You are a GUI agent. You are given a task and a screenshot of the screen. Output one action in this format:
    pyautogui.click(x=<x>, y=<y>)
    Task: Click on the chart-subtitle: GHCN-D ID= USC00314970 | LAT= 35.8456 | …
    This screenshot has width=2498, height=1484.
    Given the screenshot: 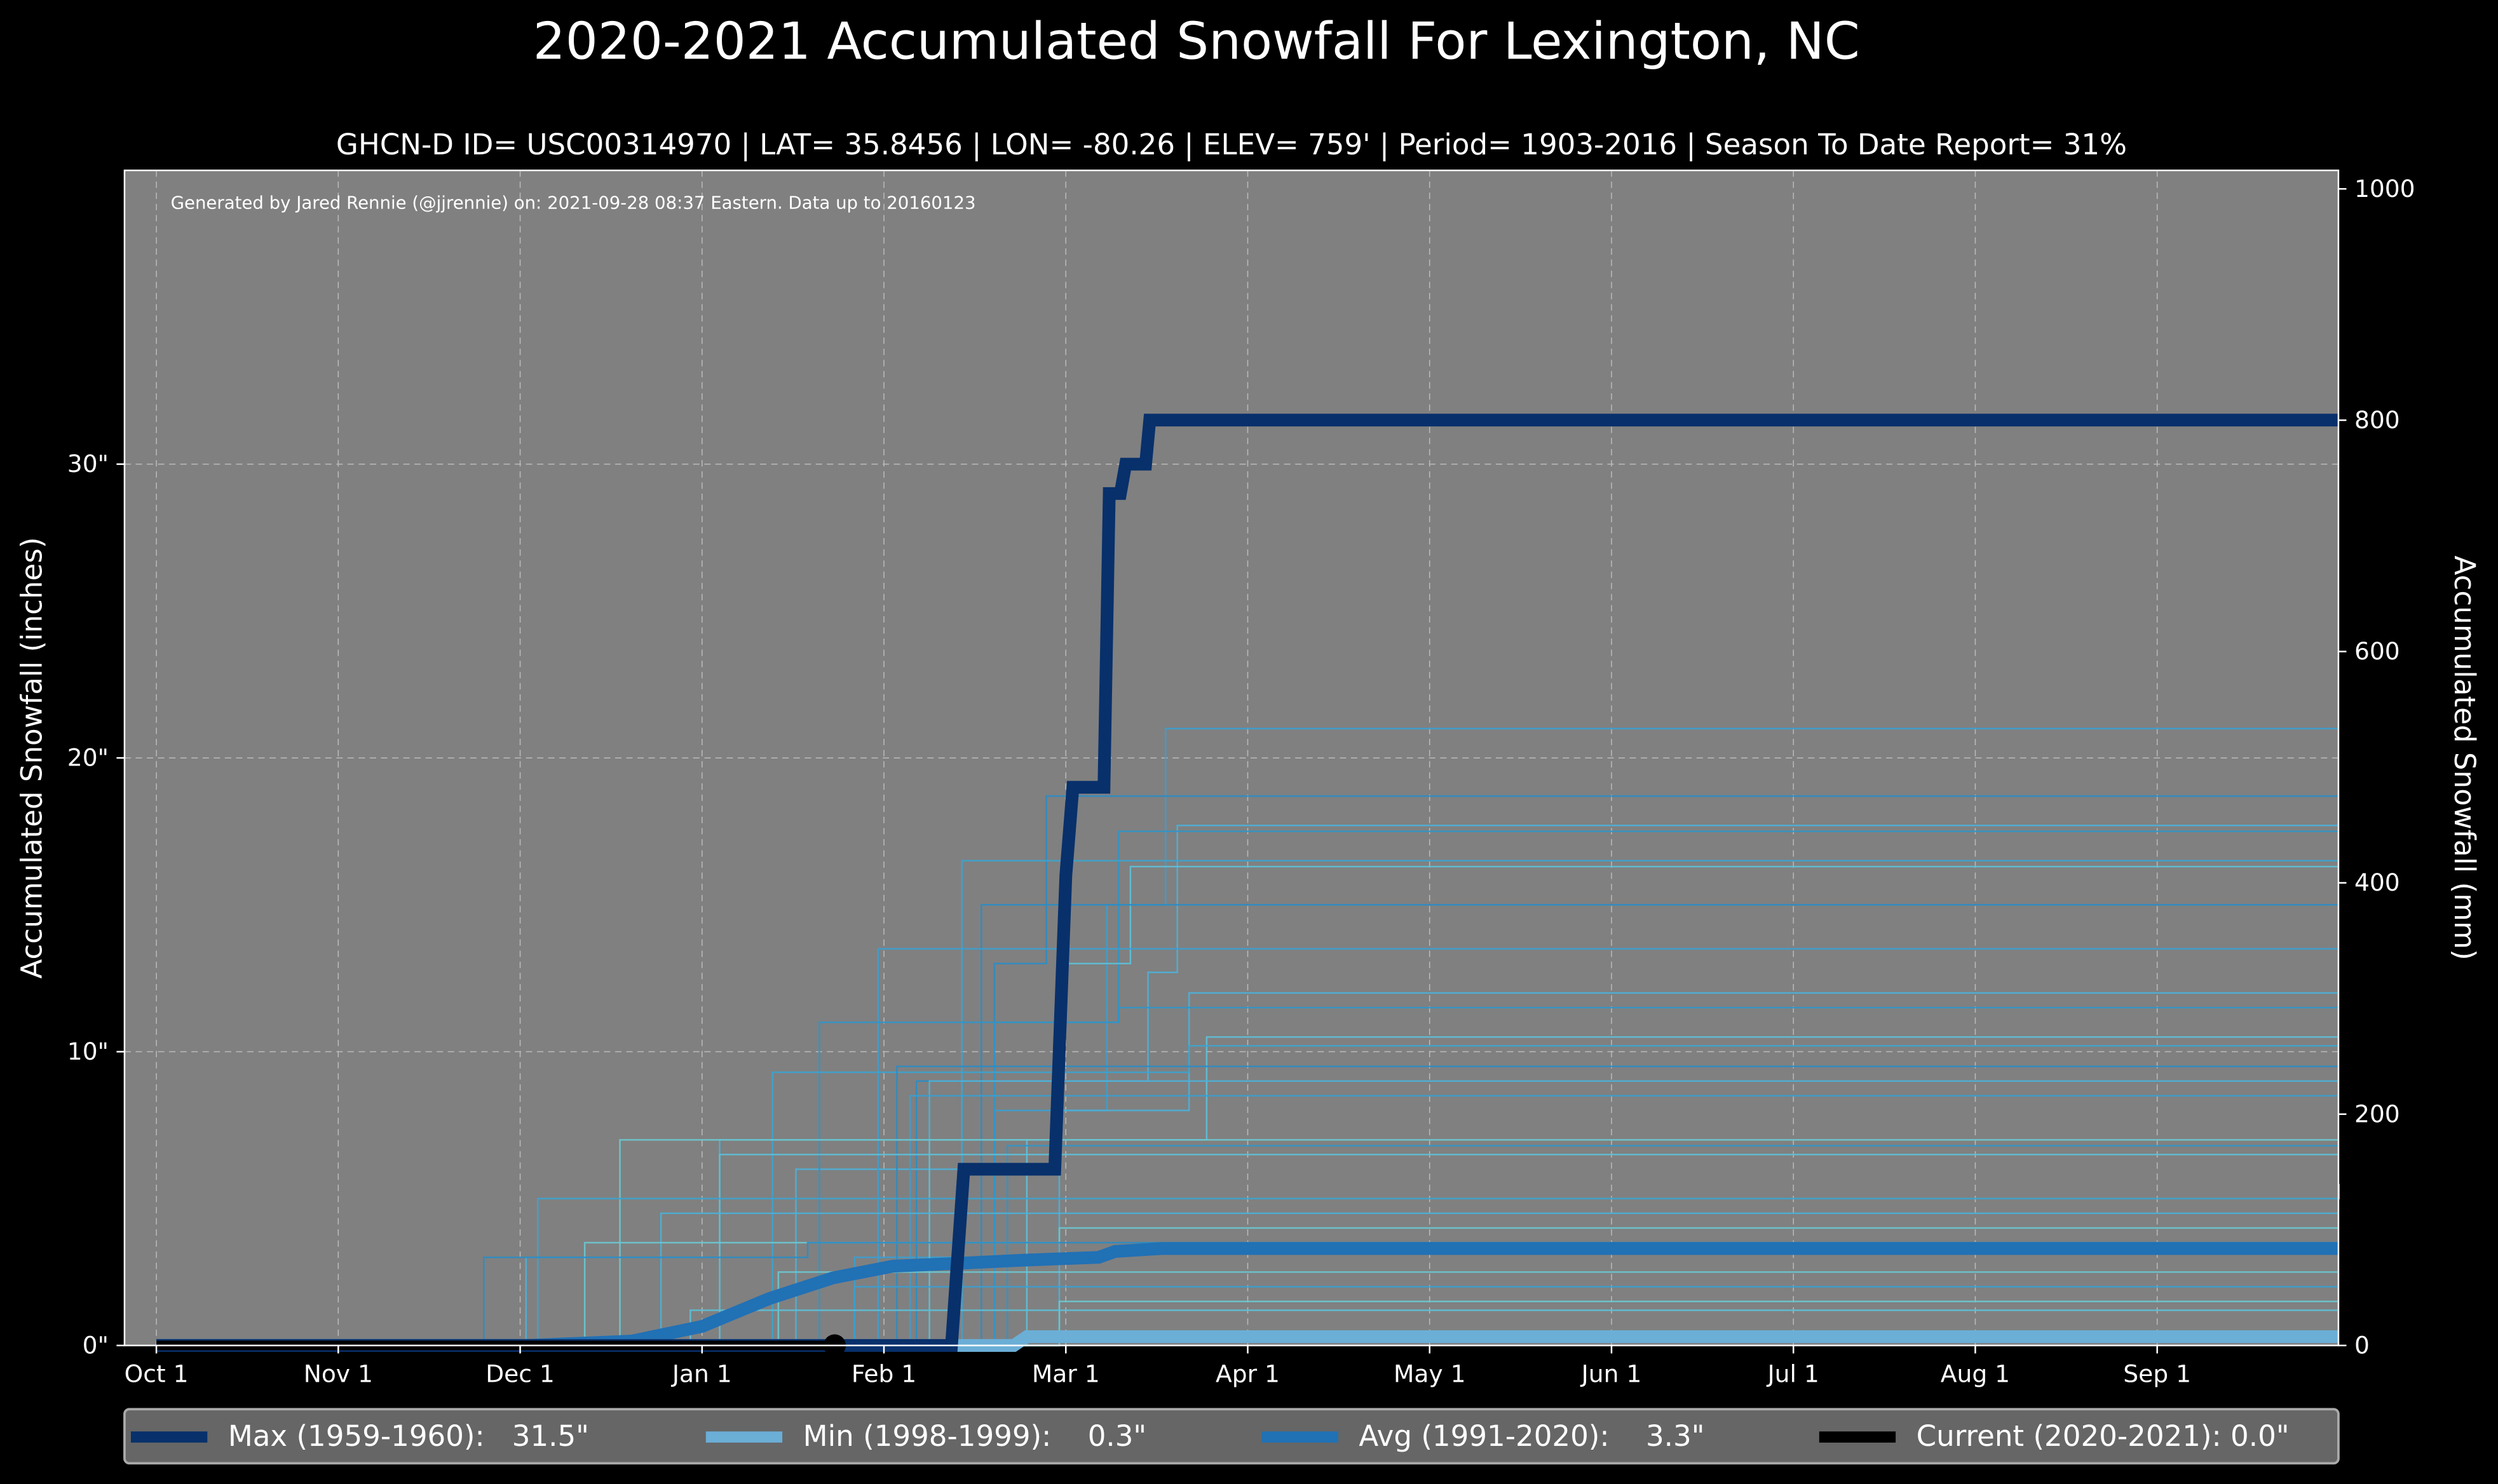 What is the action you would take?
    pyautogui.click(x=1231, y=144)
    